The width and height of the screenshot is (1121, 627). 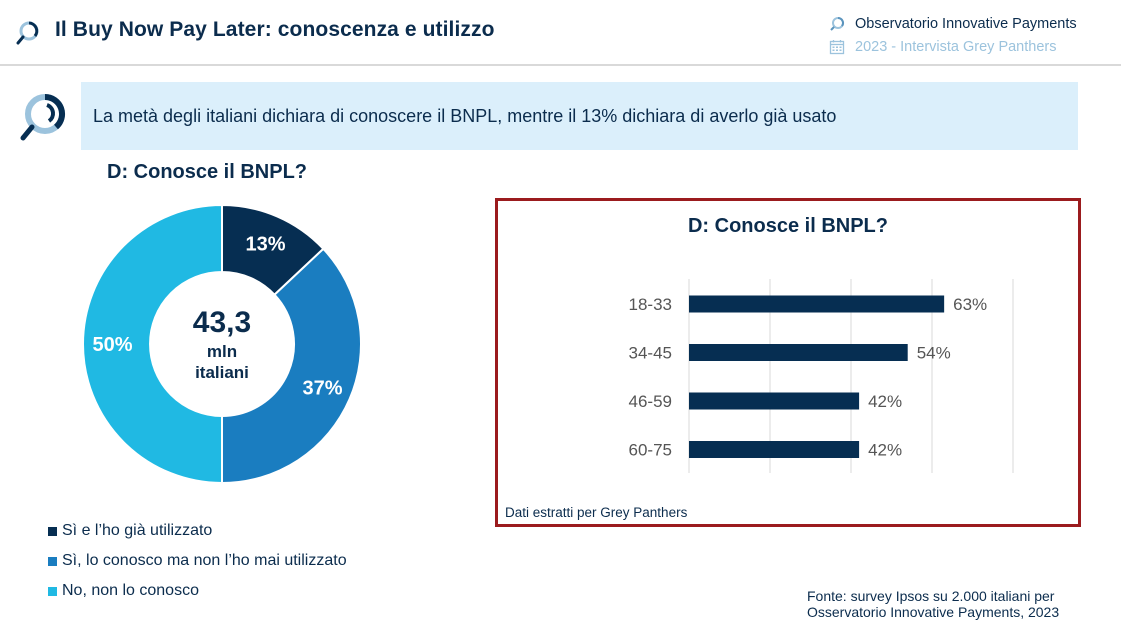 What do you see at coordinates (956, 46) in the screenshot?
I see `date-label: 2023 - Intervista Grey Panthers` at bounding box center [956, 46].